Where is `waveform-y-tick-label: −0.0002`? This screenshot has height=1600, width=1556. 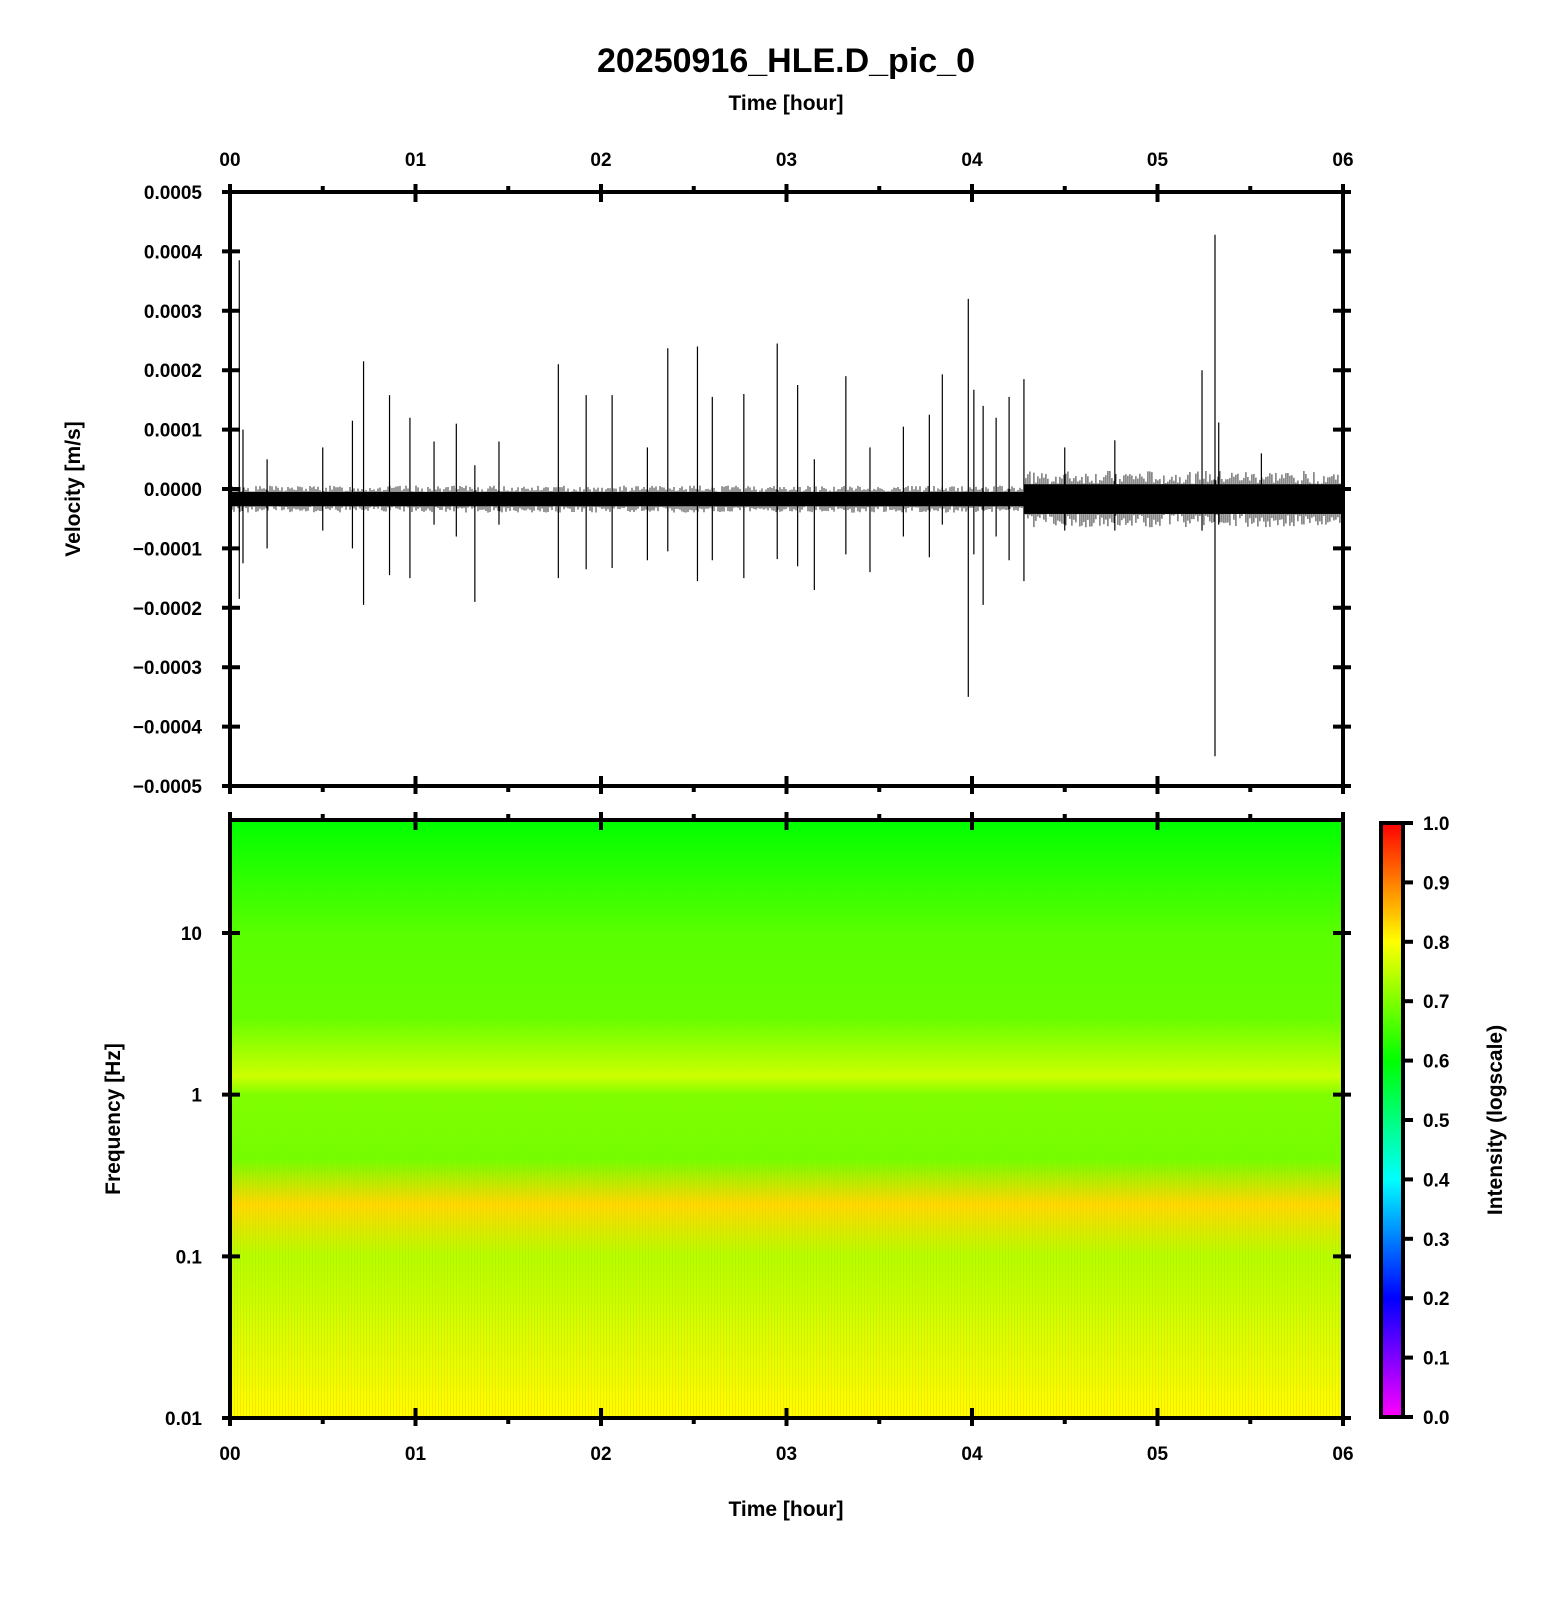 waveform-y-tick-label: −0.0002 is located at coordinates (167, 609).